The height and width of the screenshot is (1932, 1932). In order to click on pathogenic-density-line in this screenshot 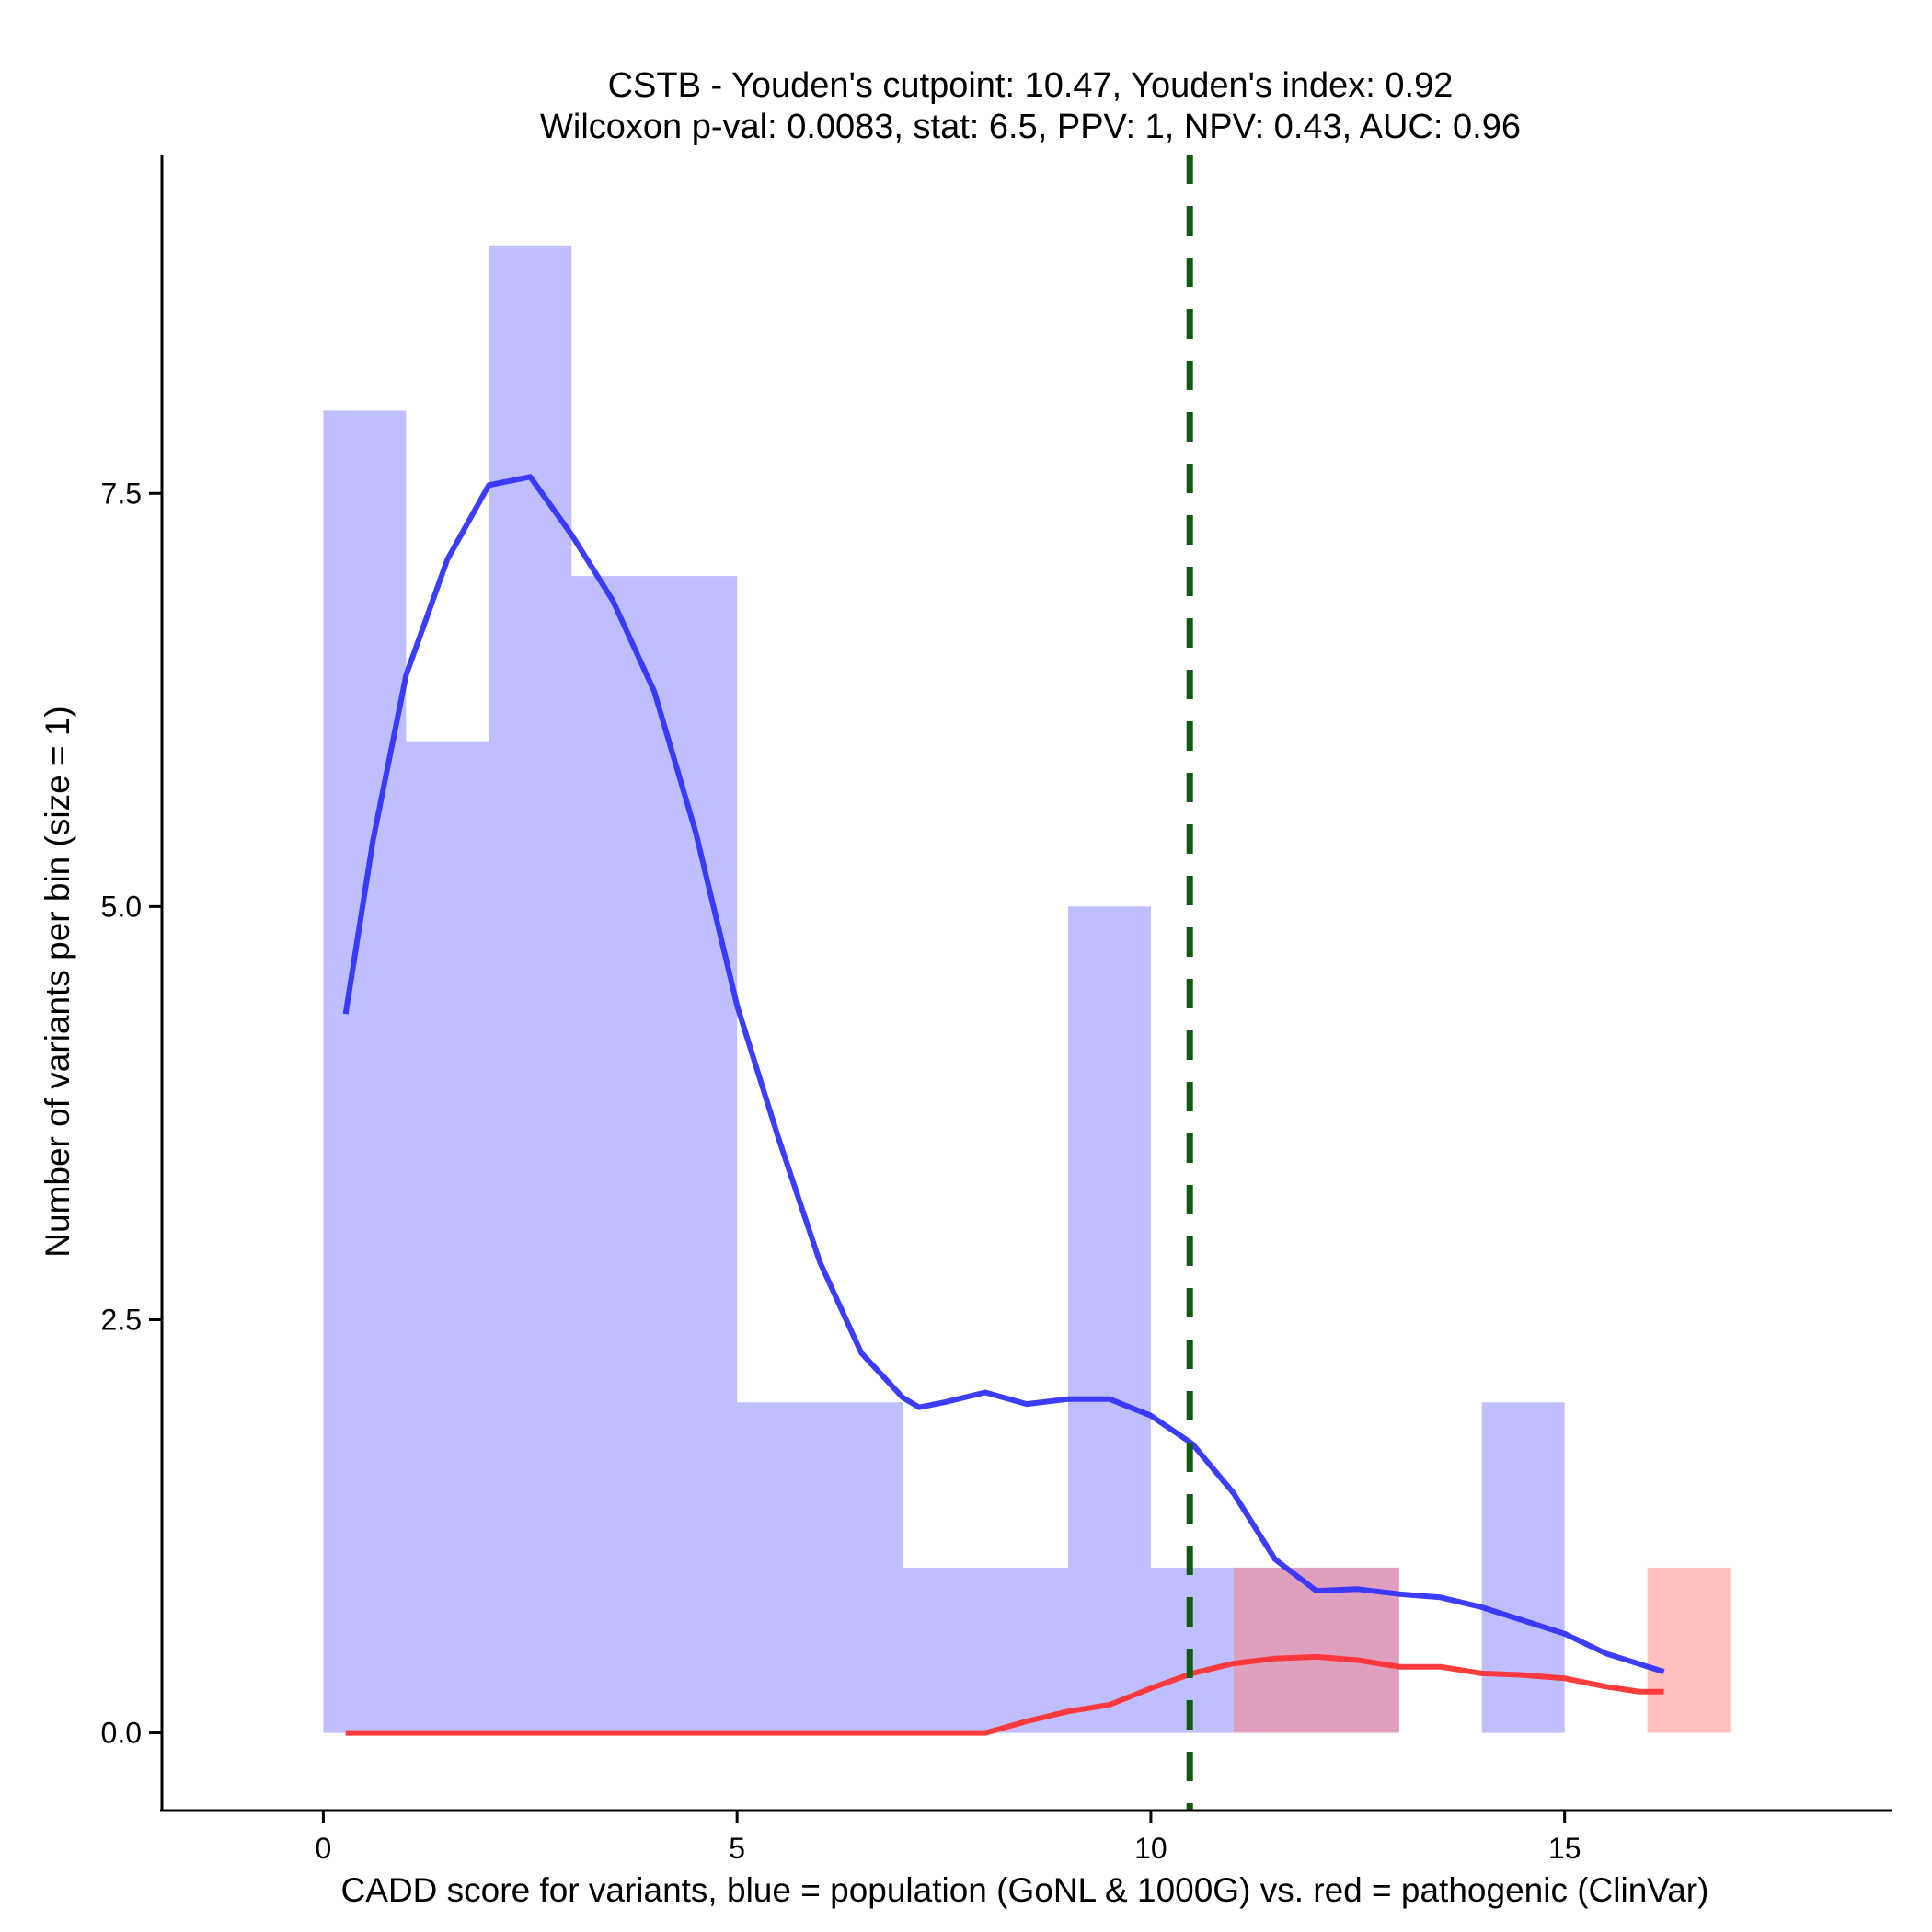, I will do `click(1004, 1694)`.